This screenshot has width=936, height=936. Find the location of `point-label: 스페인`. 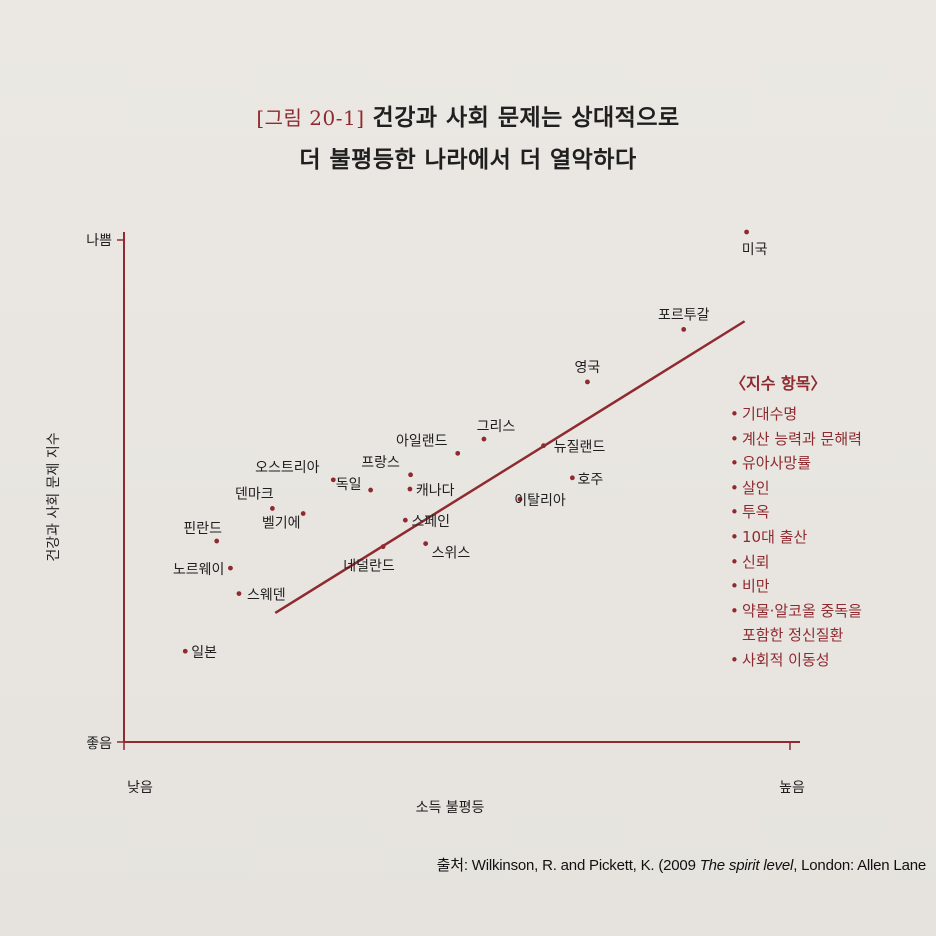

point-label: 스페인 is located at coordinates (430, 522).